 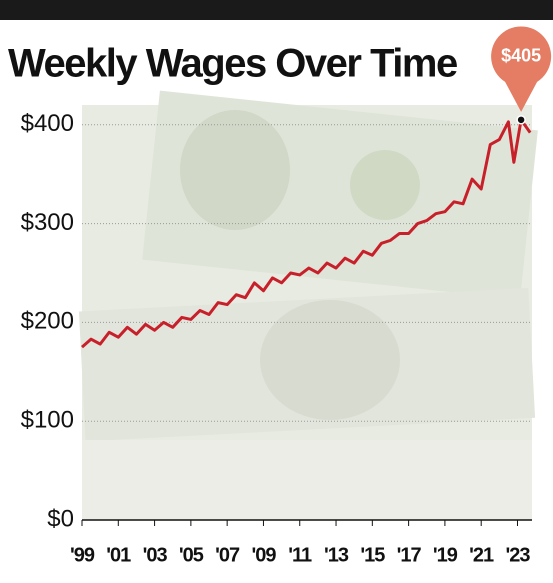 I want to click on y-tick-label: $100, so click(x=47, y=420).